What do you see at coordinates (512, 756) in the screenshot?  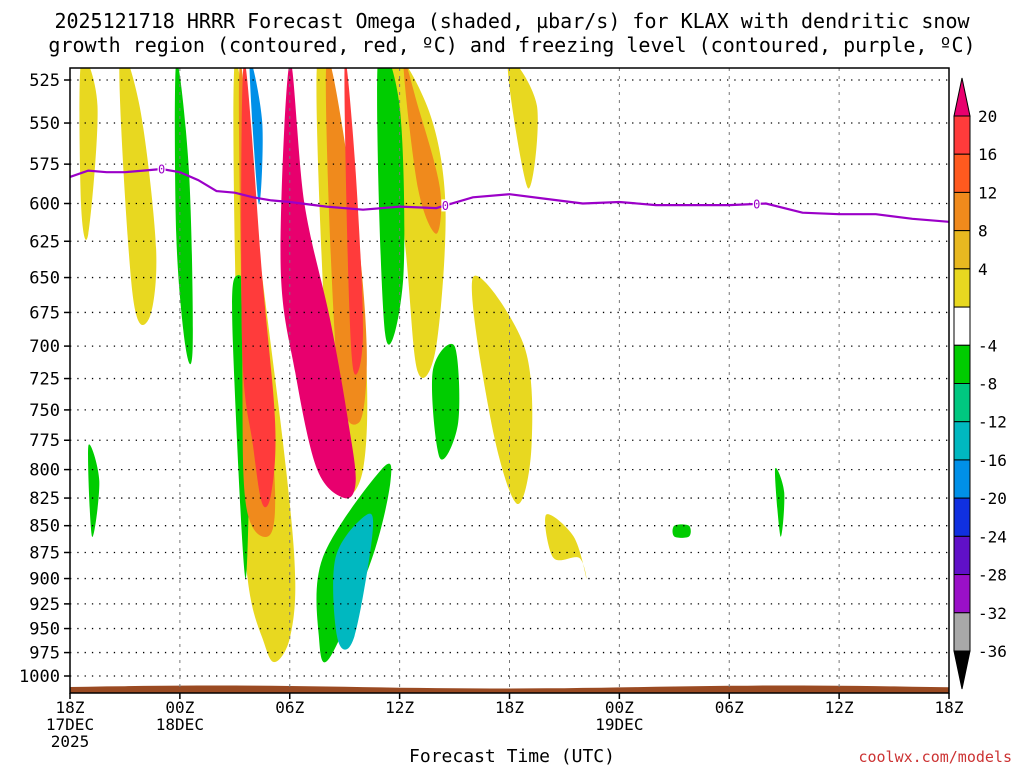 I see `x-axis-label: Forecast Time (UTC)` at bounding box center [512, 756].